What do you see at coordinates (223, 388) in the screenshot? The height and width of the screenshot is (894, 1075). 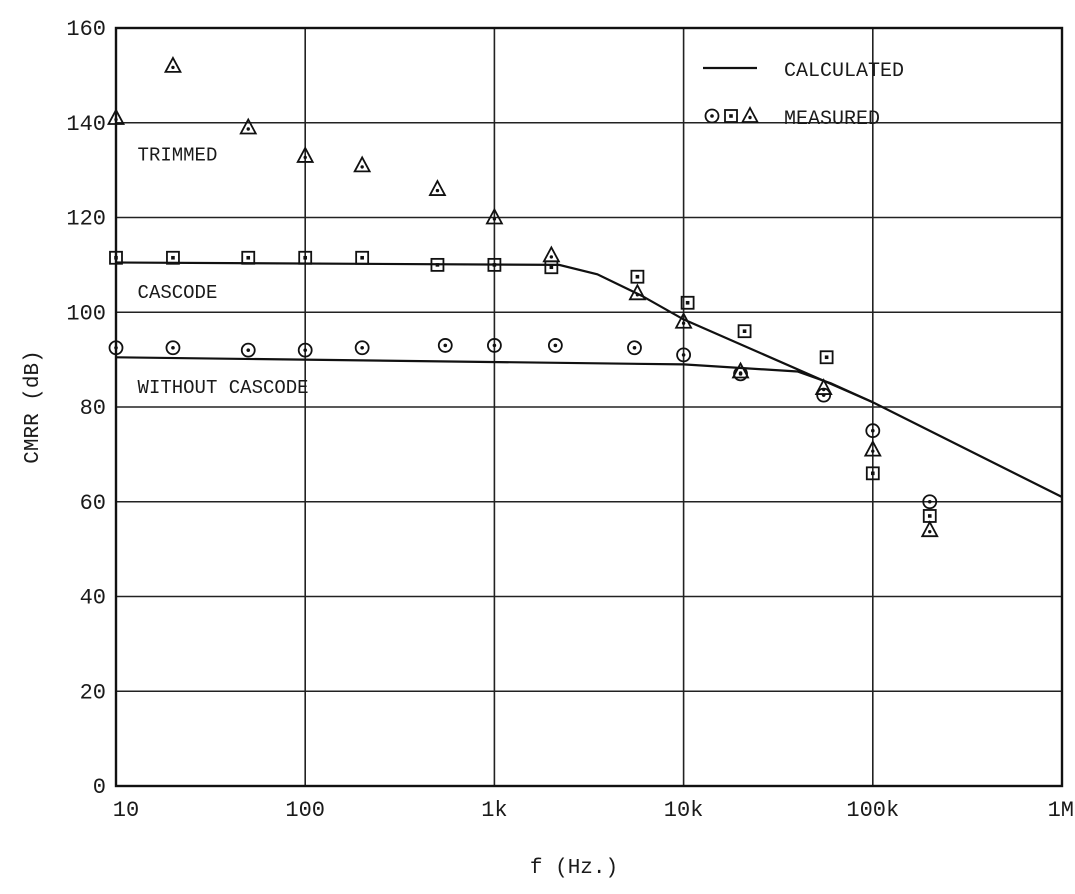 I see `annotation-without-cascode: WITHOUT CASCODE` at bounding box center [223, 388].